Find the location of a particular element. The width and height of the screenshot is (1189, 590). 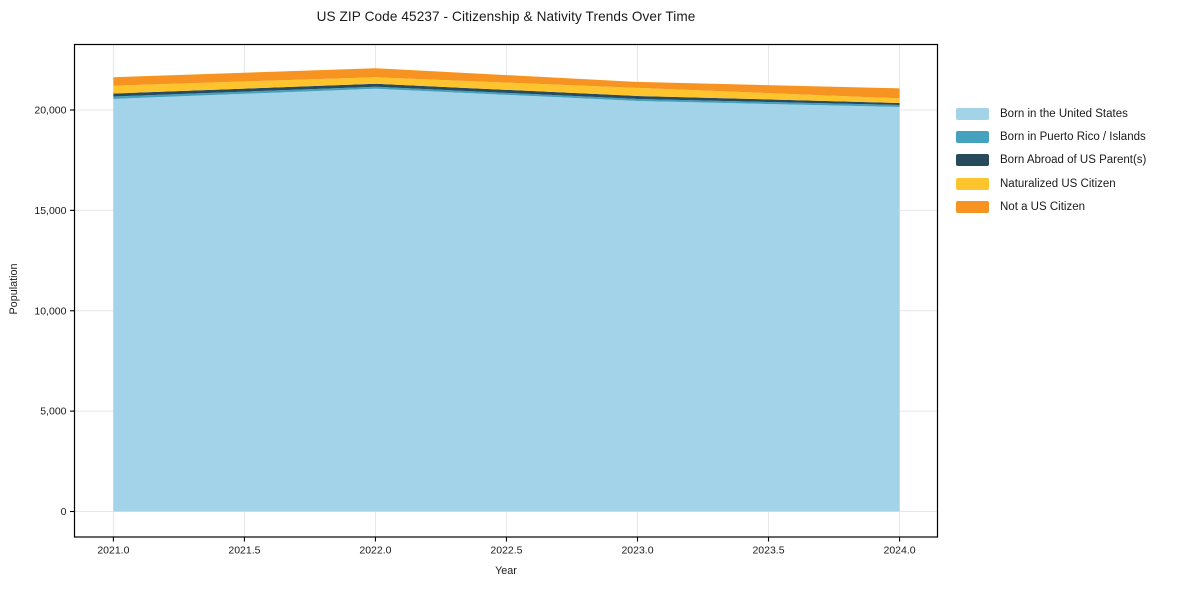

area-naturalized-us-citizen is located at coordinates (506, 90).